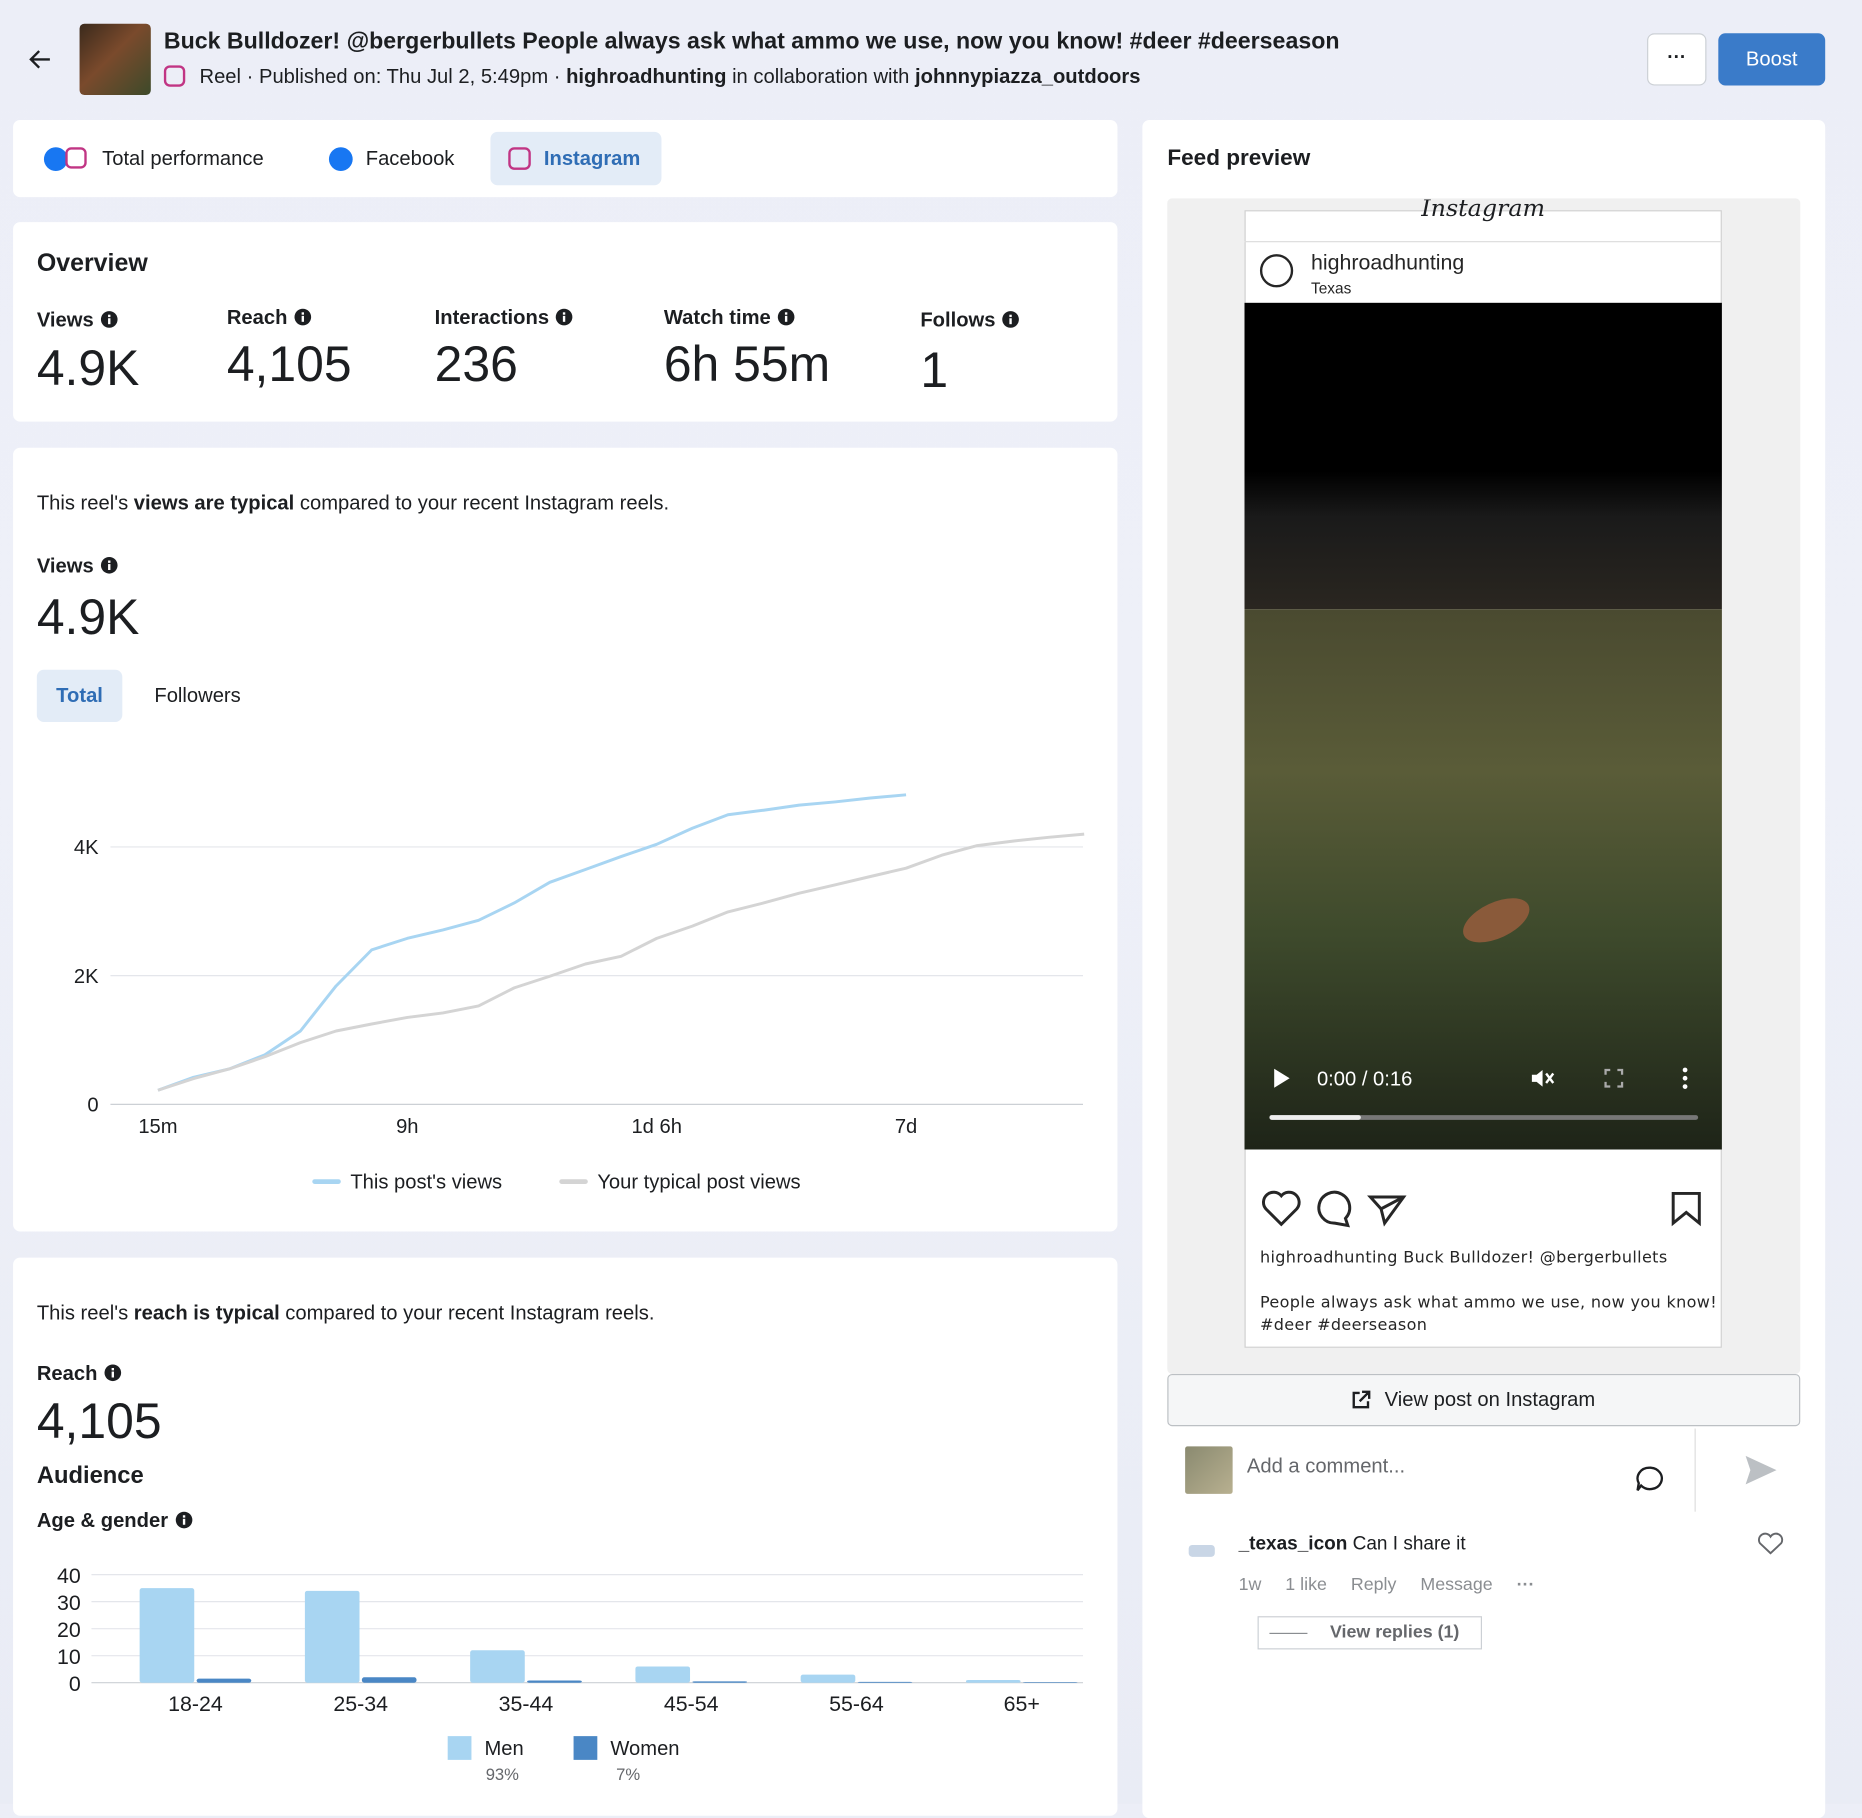 The width and height of the screenshot is (1862, 1818). Describe the element at coordinates (1677, 59) in the screenshot. I see `more-button: ···` at that location.